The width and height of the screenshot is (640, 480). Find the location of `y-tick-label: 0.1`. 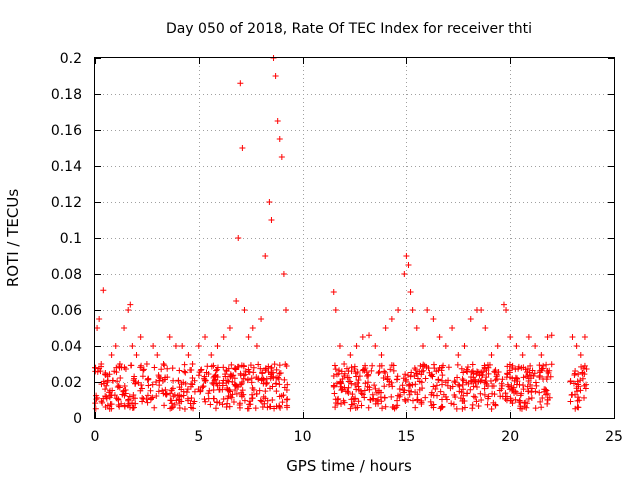

y-tick-label: 0.1 is located at coordinates (71, 239).